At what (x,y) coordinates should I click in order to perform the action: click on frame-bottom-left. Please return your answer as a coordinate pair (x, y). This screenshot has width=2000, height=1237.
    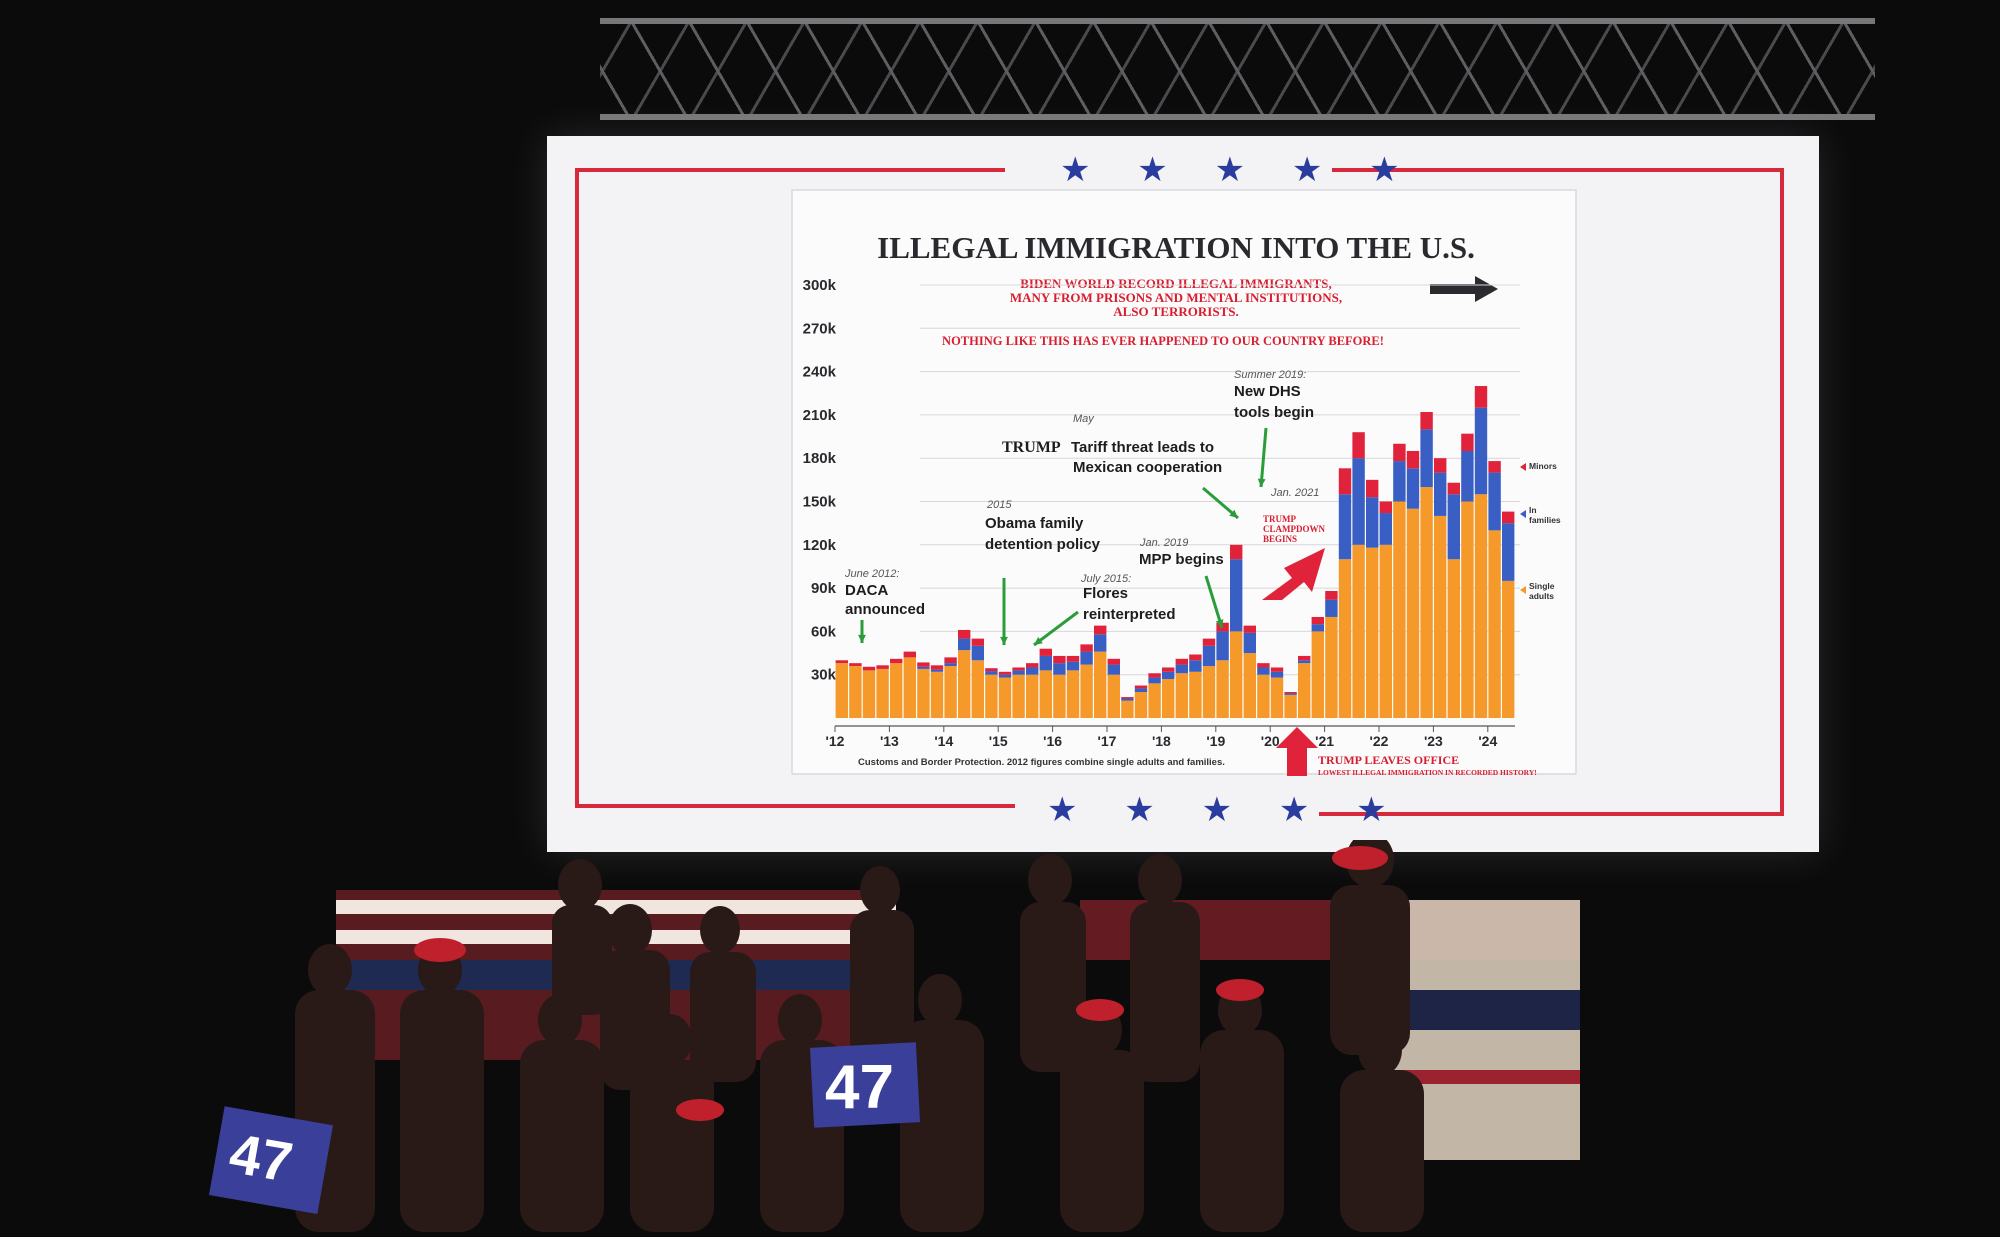
    Looking at the image, I should click on (795, 806).